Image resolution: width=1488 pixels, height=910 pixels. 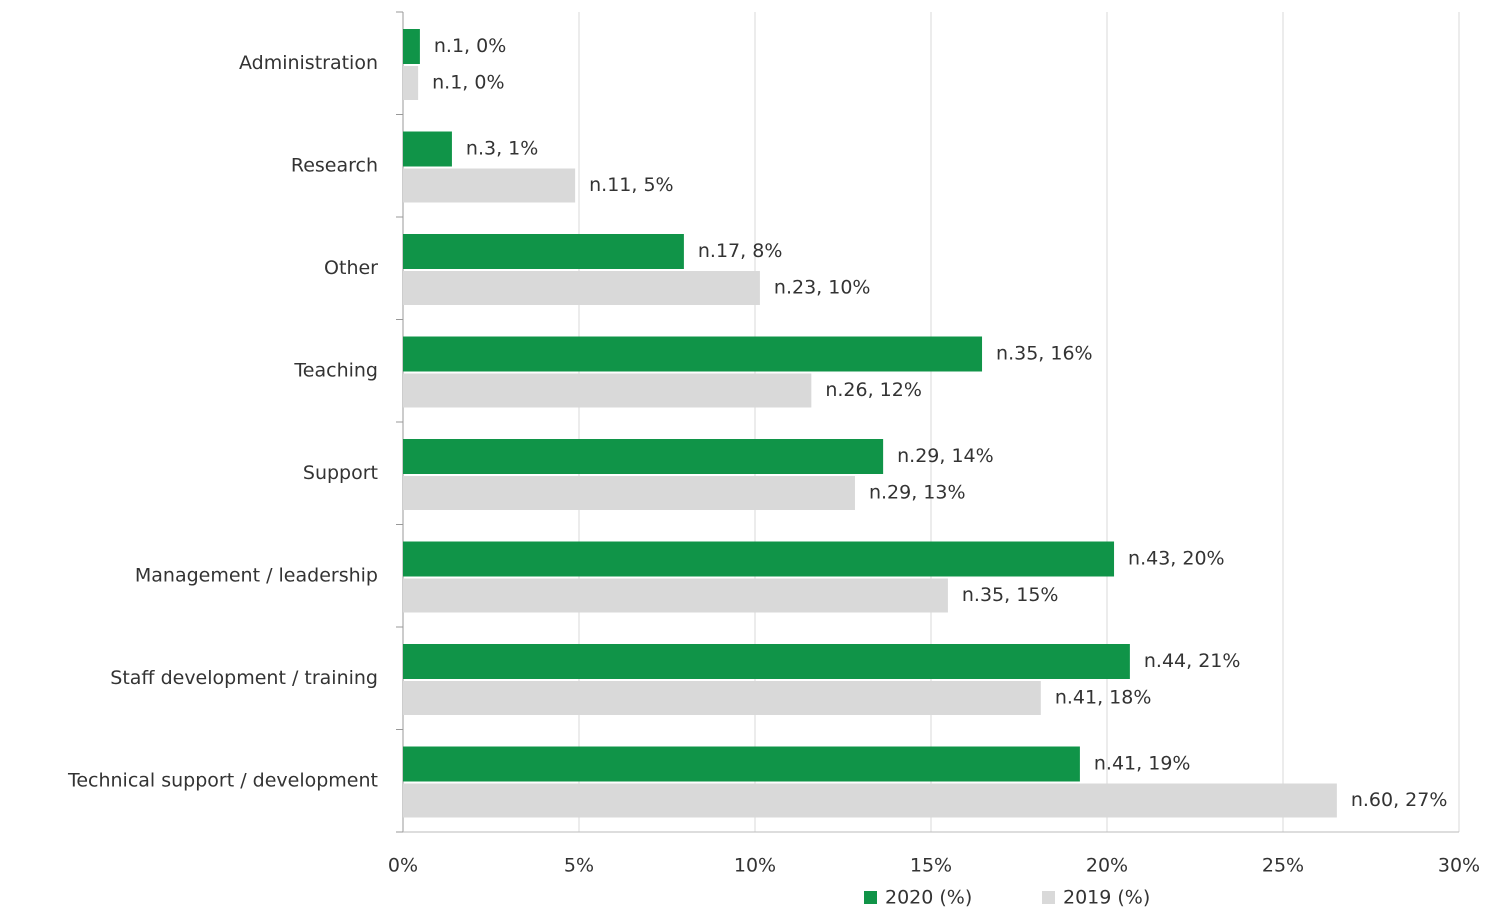 What do you see at coordinates (308, 63) in the screenshot?
I see `y-tick-label: Administration` at bounding box center [308, 63].